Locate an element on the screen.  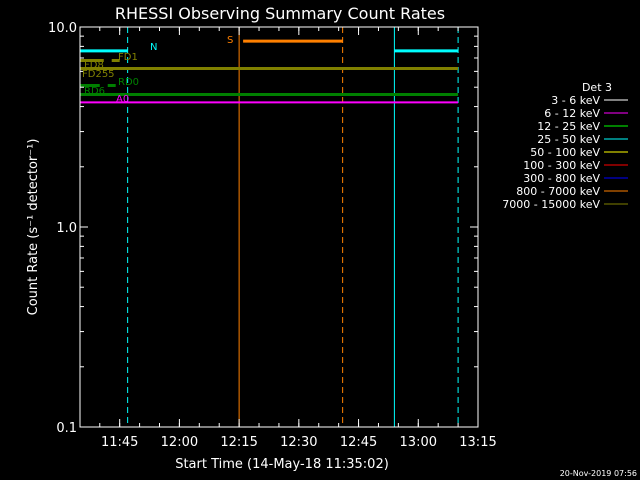
flag-label: FD8 is located at coordinates (94, 65).